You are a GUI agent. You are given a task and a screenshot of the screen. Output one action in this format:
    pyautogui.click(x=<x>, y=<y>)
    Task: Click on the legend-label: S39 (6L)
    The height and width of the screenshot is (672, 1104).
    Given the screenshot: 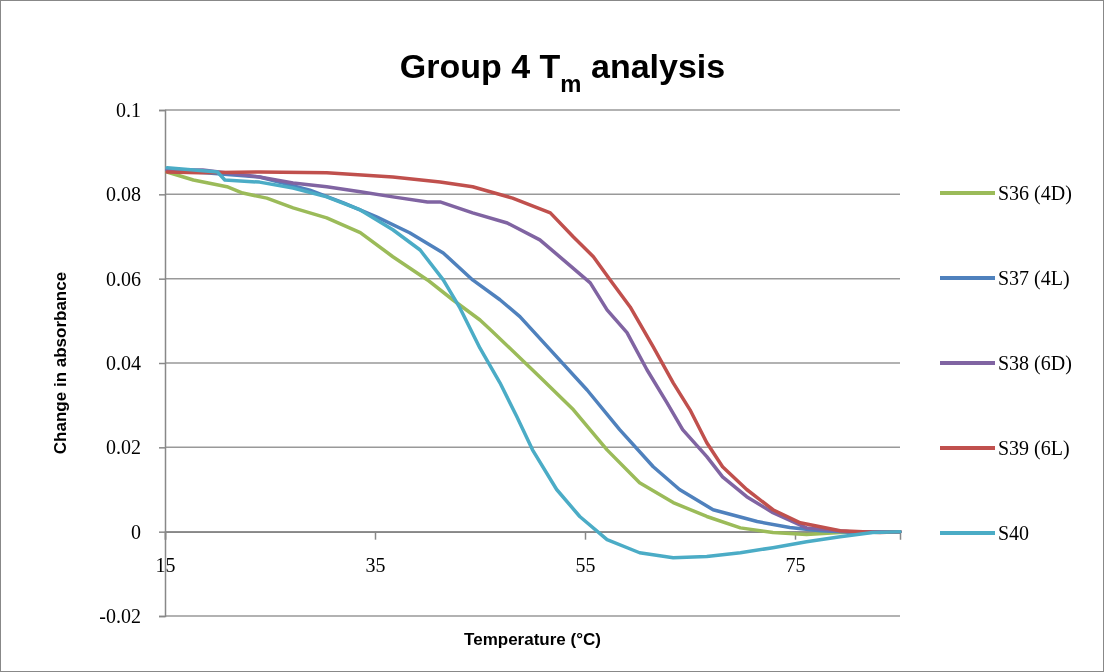 What is the action you would take?
    pyautogui.click(x=1034, y=448)
    